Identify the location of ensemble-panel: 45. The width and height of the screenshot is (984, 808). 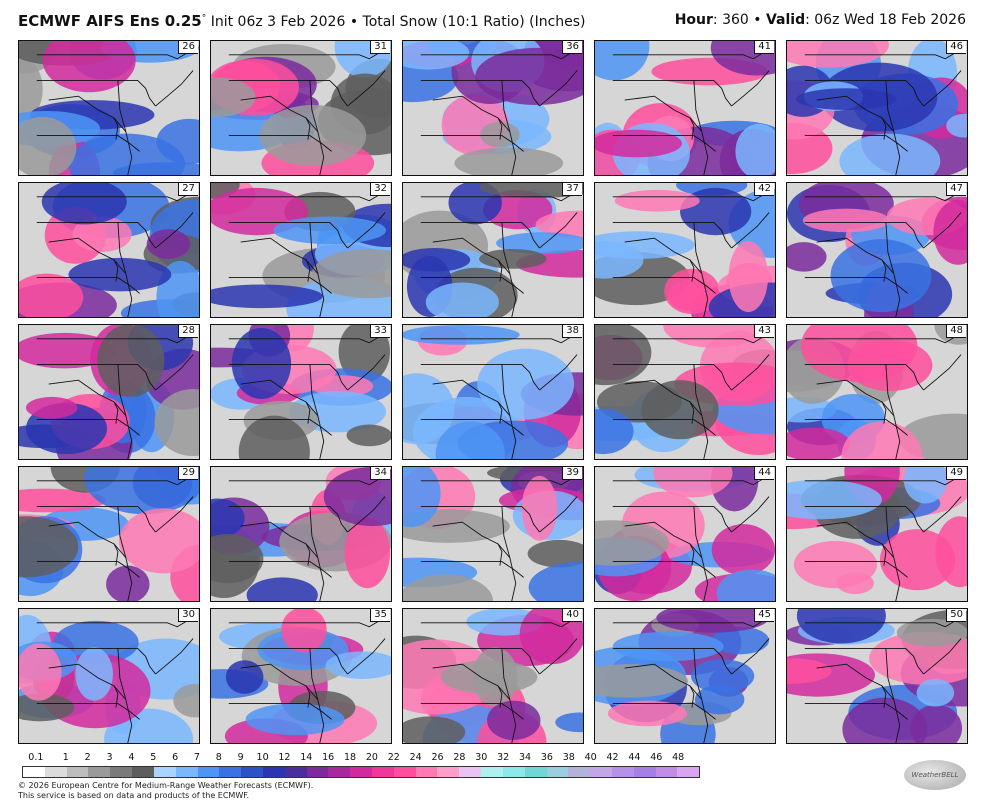
(685, 676).